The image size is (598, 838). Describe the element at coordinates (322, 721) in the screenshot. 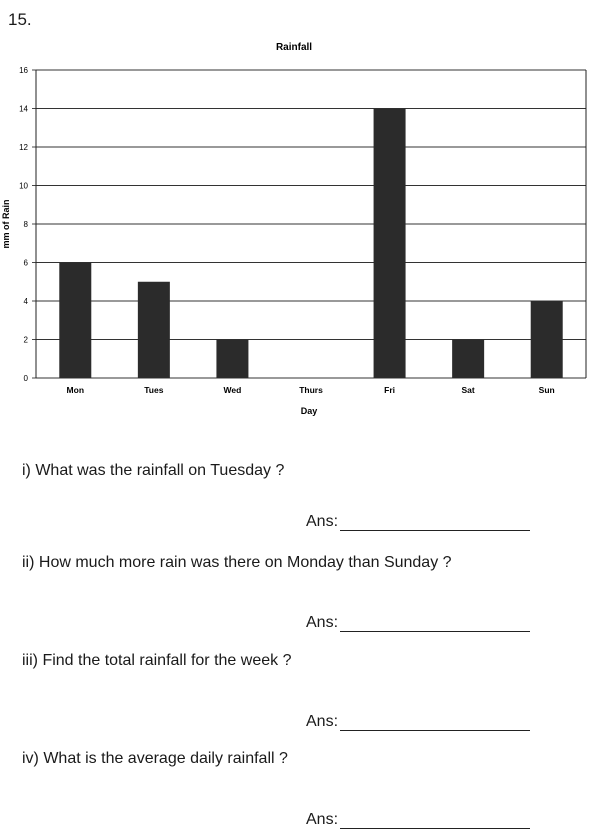

I see `answer-label-3: Ans:` at that location.